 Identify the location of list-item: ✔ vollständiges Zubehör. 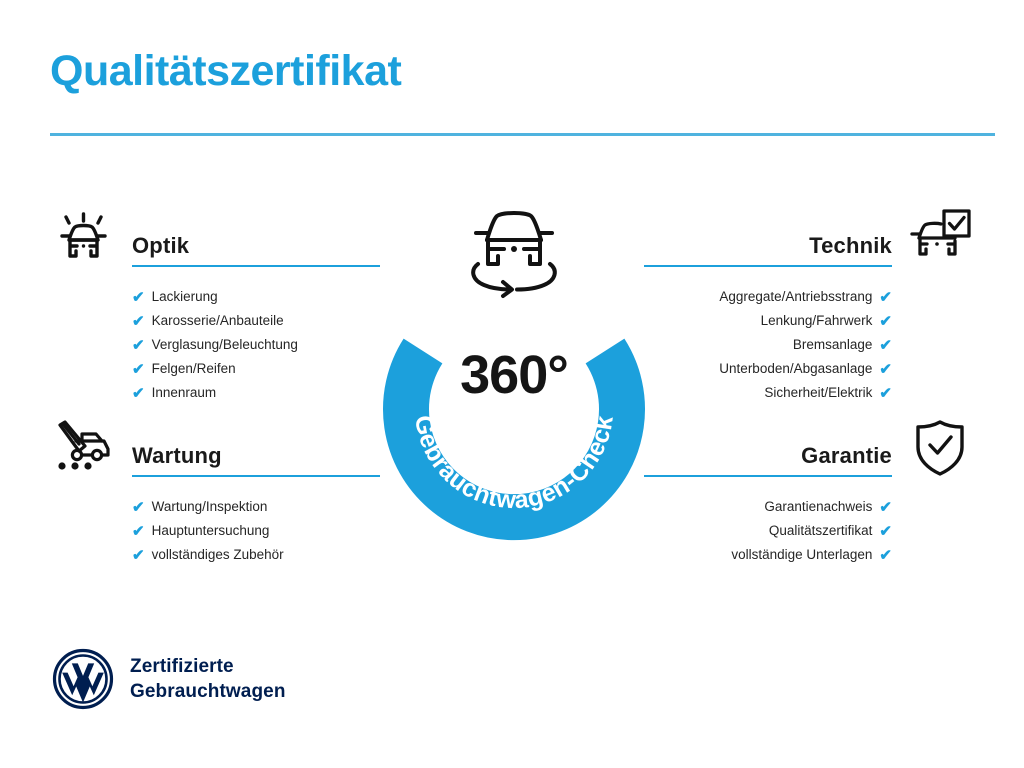
(208, 555).